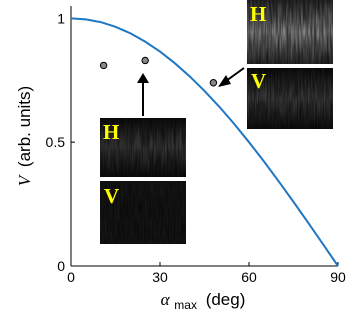 This screenshot has height=320, width=349. I want to click on y-axis-label: V (arb. units), so click(24, 136).